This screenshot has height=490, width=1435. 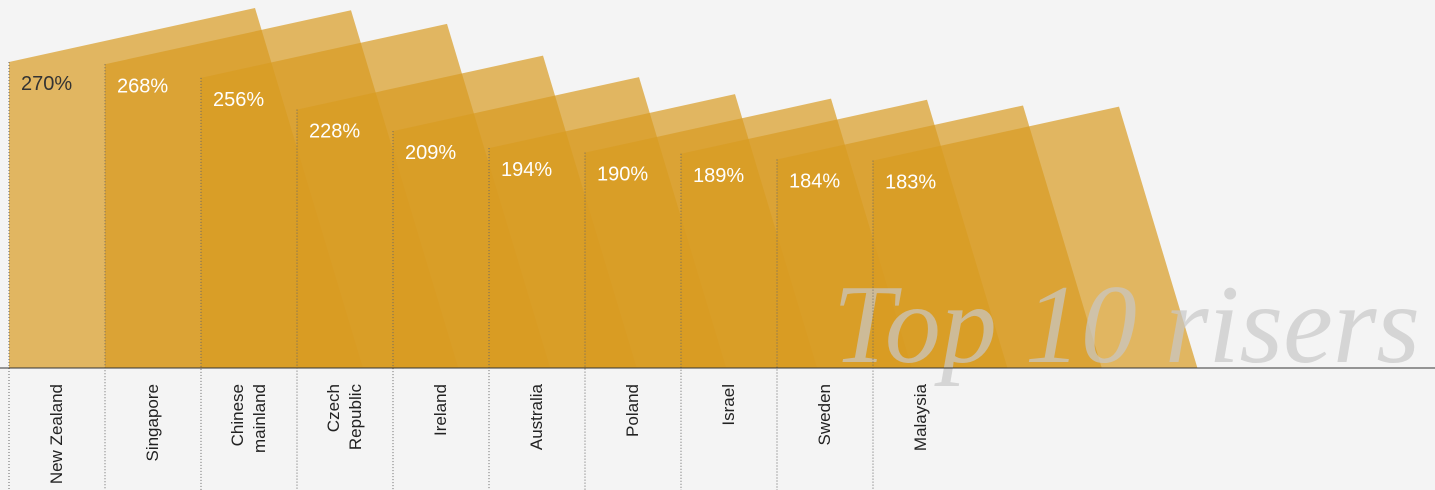 I want to click on category-label: Australia, so click(x=536, y=417).